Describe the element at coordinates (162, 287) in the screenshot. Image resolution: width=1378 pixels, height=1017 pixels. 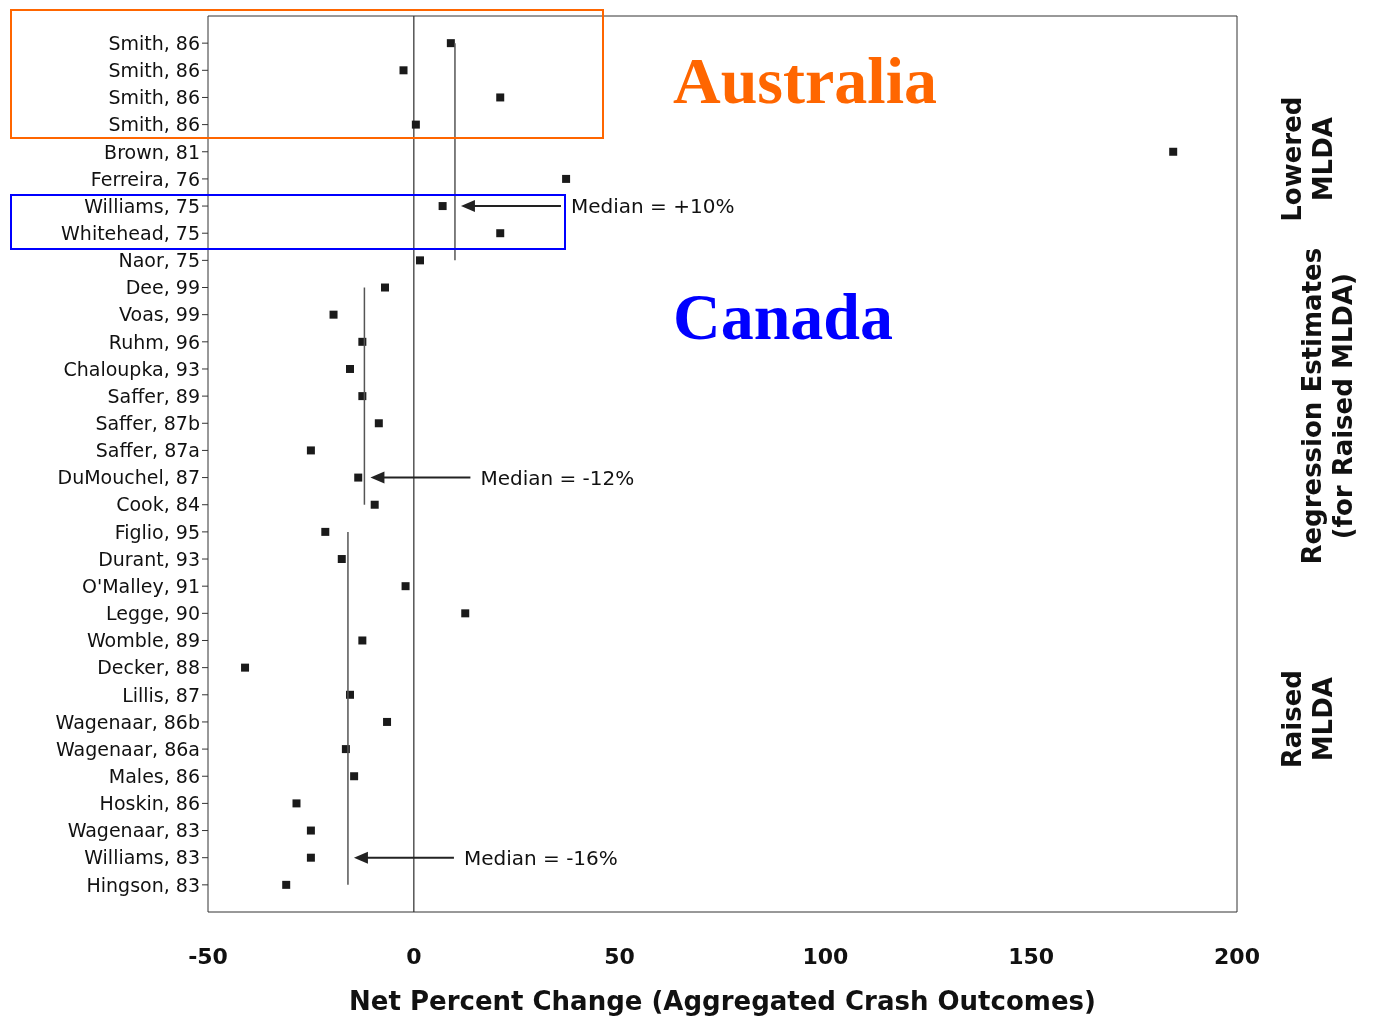
I see `y-tick-label: Dee, 99` at that location.